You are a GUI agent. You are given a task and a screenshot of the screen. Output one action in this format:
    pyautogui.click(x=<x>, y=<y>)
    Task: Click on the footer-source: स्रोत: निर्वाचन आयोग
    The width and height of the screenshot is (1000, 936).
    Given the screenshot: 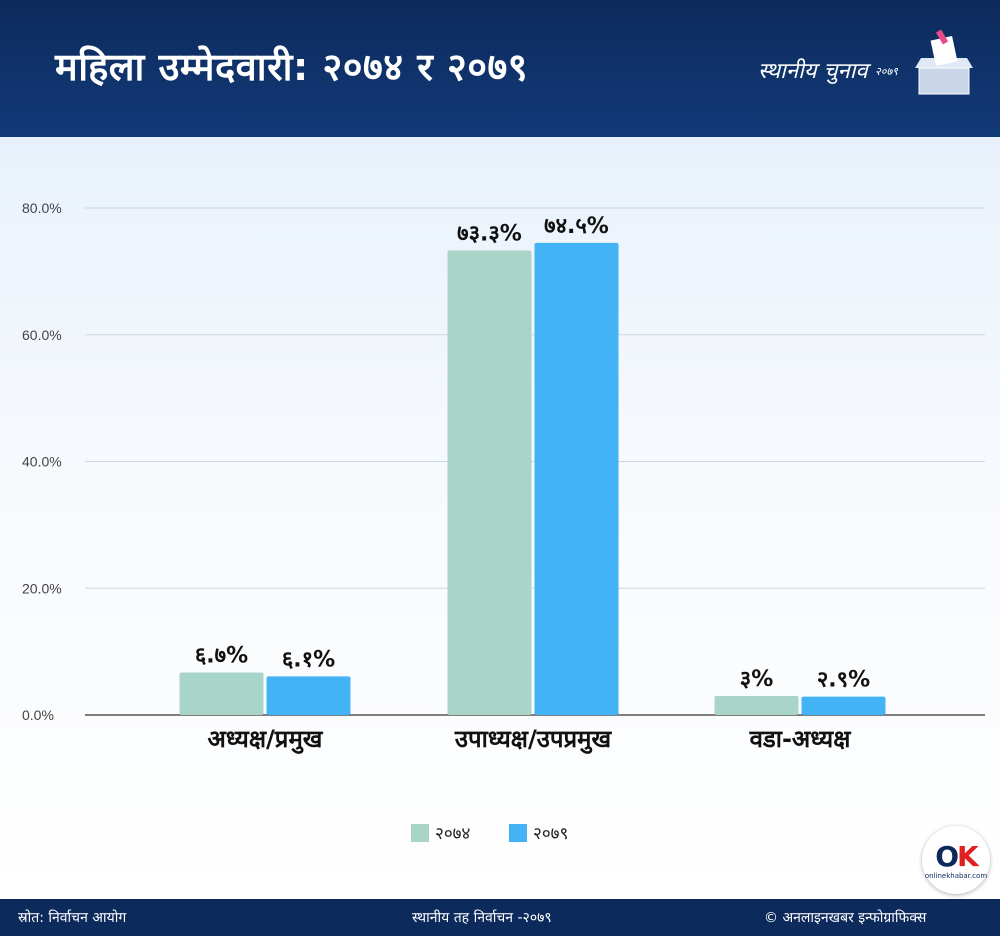 What is the action you would take?
    pyautogui.click(x=72, y=918)
    